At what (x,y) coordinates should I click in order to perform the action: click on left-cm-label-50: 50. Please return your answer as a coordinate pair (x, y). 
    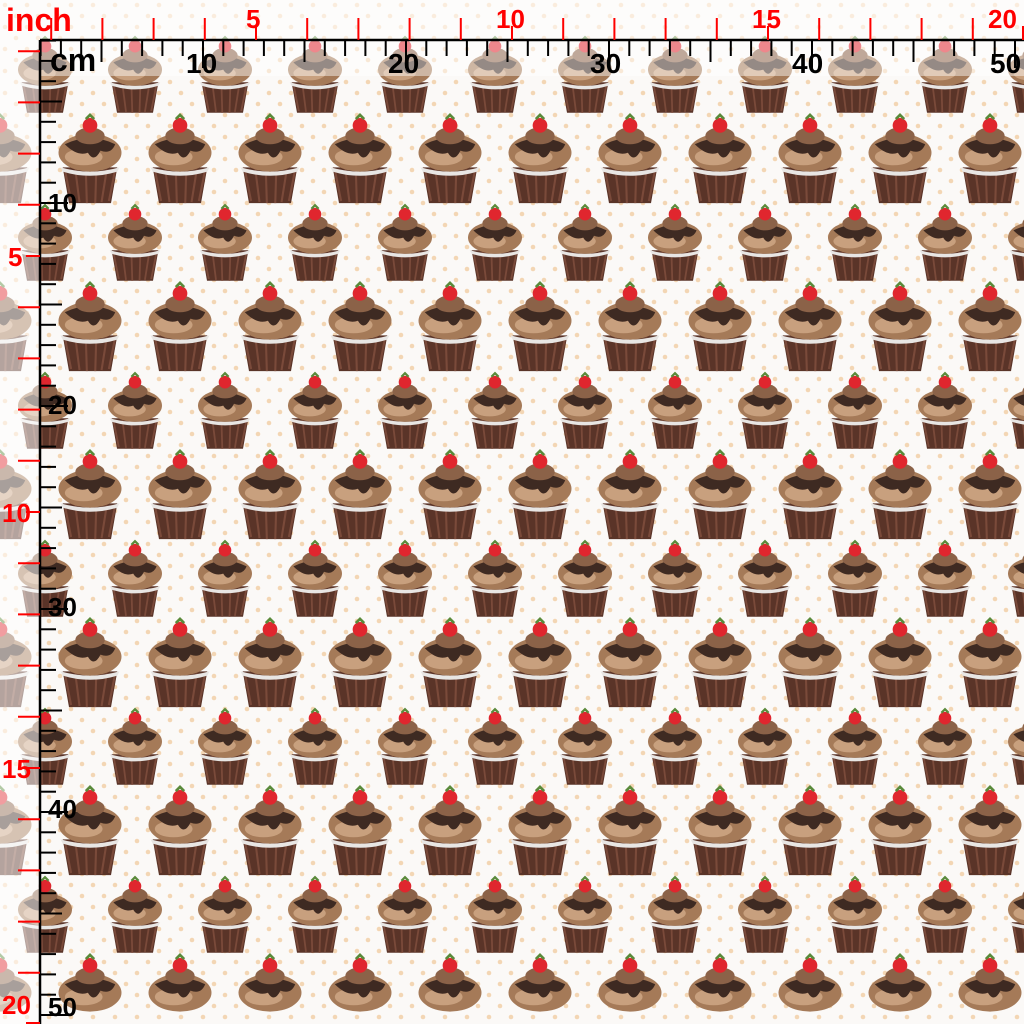
    Looking at the image, I should click on (62, 1007).